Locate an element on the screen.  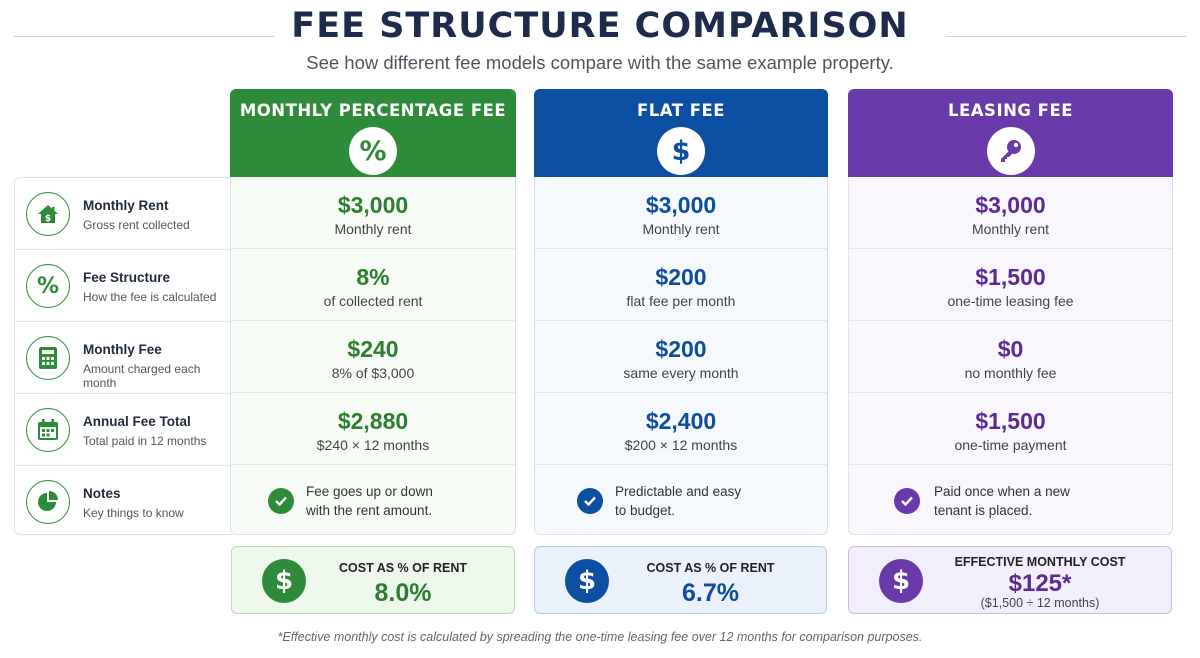
summary-monthly-percentage-fee: $ COST AS % OF RENT 8.0% is located at coordinates (373, 580).